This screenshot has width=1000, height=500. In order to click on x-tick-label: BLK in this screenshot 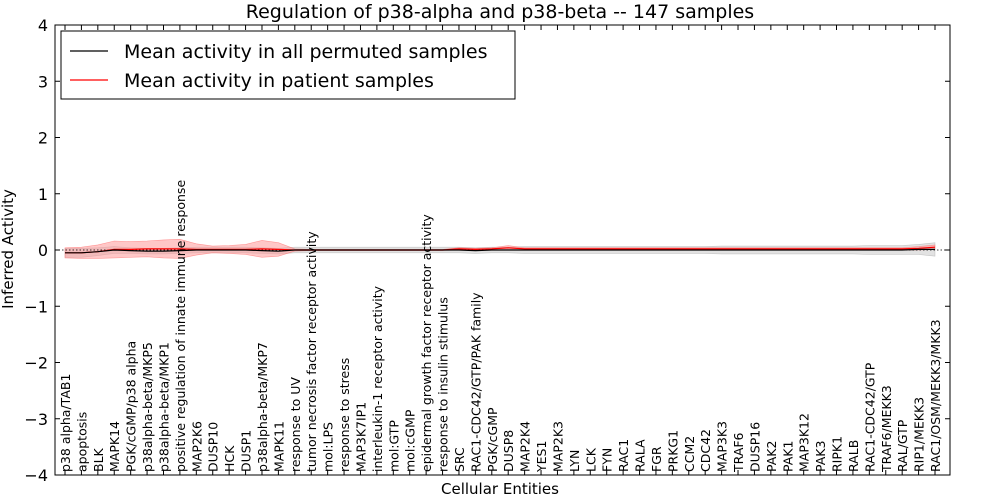, I will do `click(98, 459)`.